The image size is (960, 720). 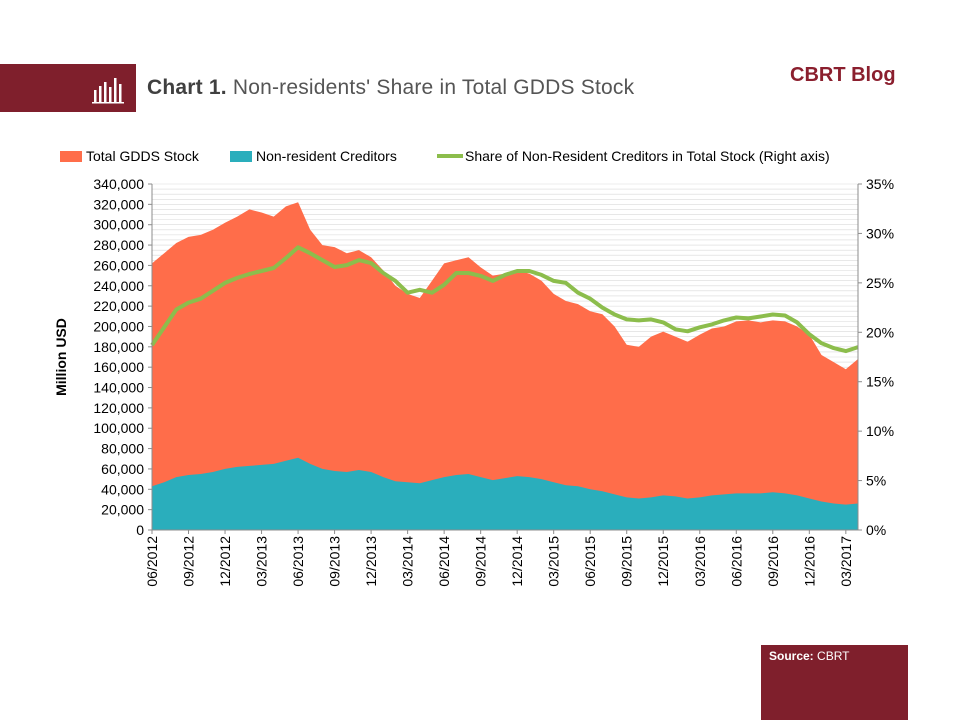 What do you see at coordinates (118, 347) in the screenshot?
I see `y-tick-label: 180,000` at bounding box center [118, 347].